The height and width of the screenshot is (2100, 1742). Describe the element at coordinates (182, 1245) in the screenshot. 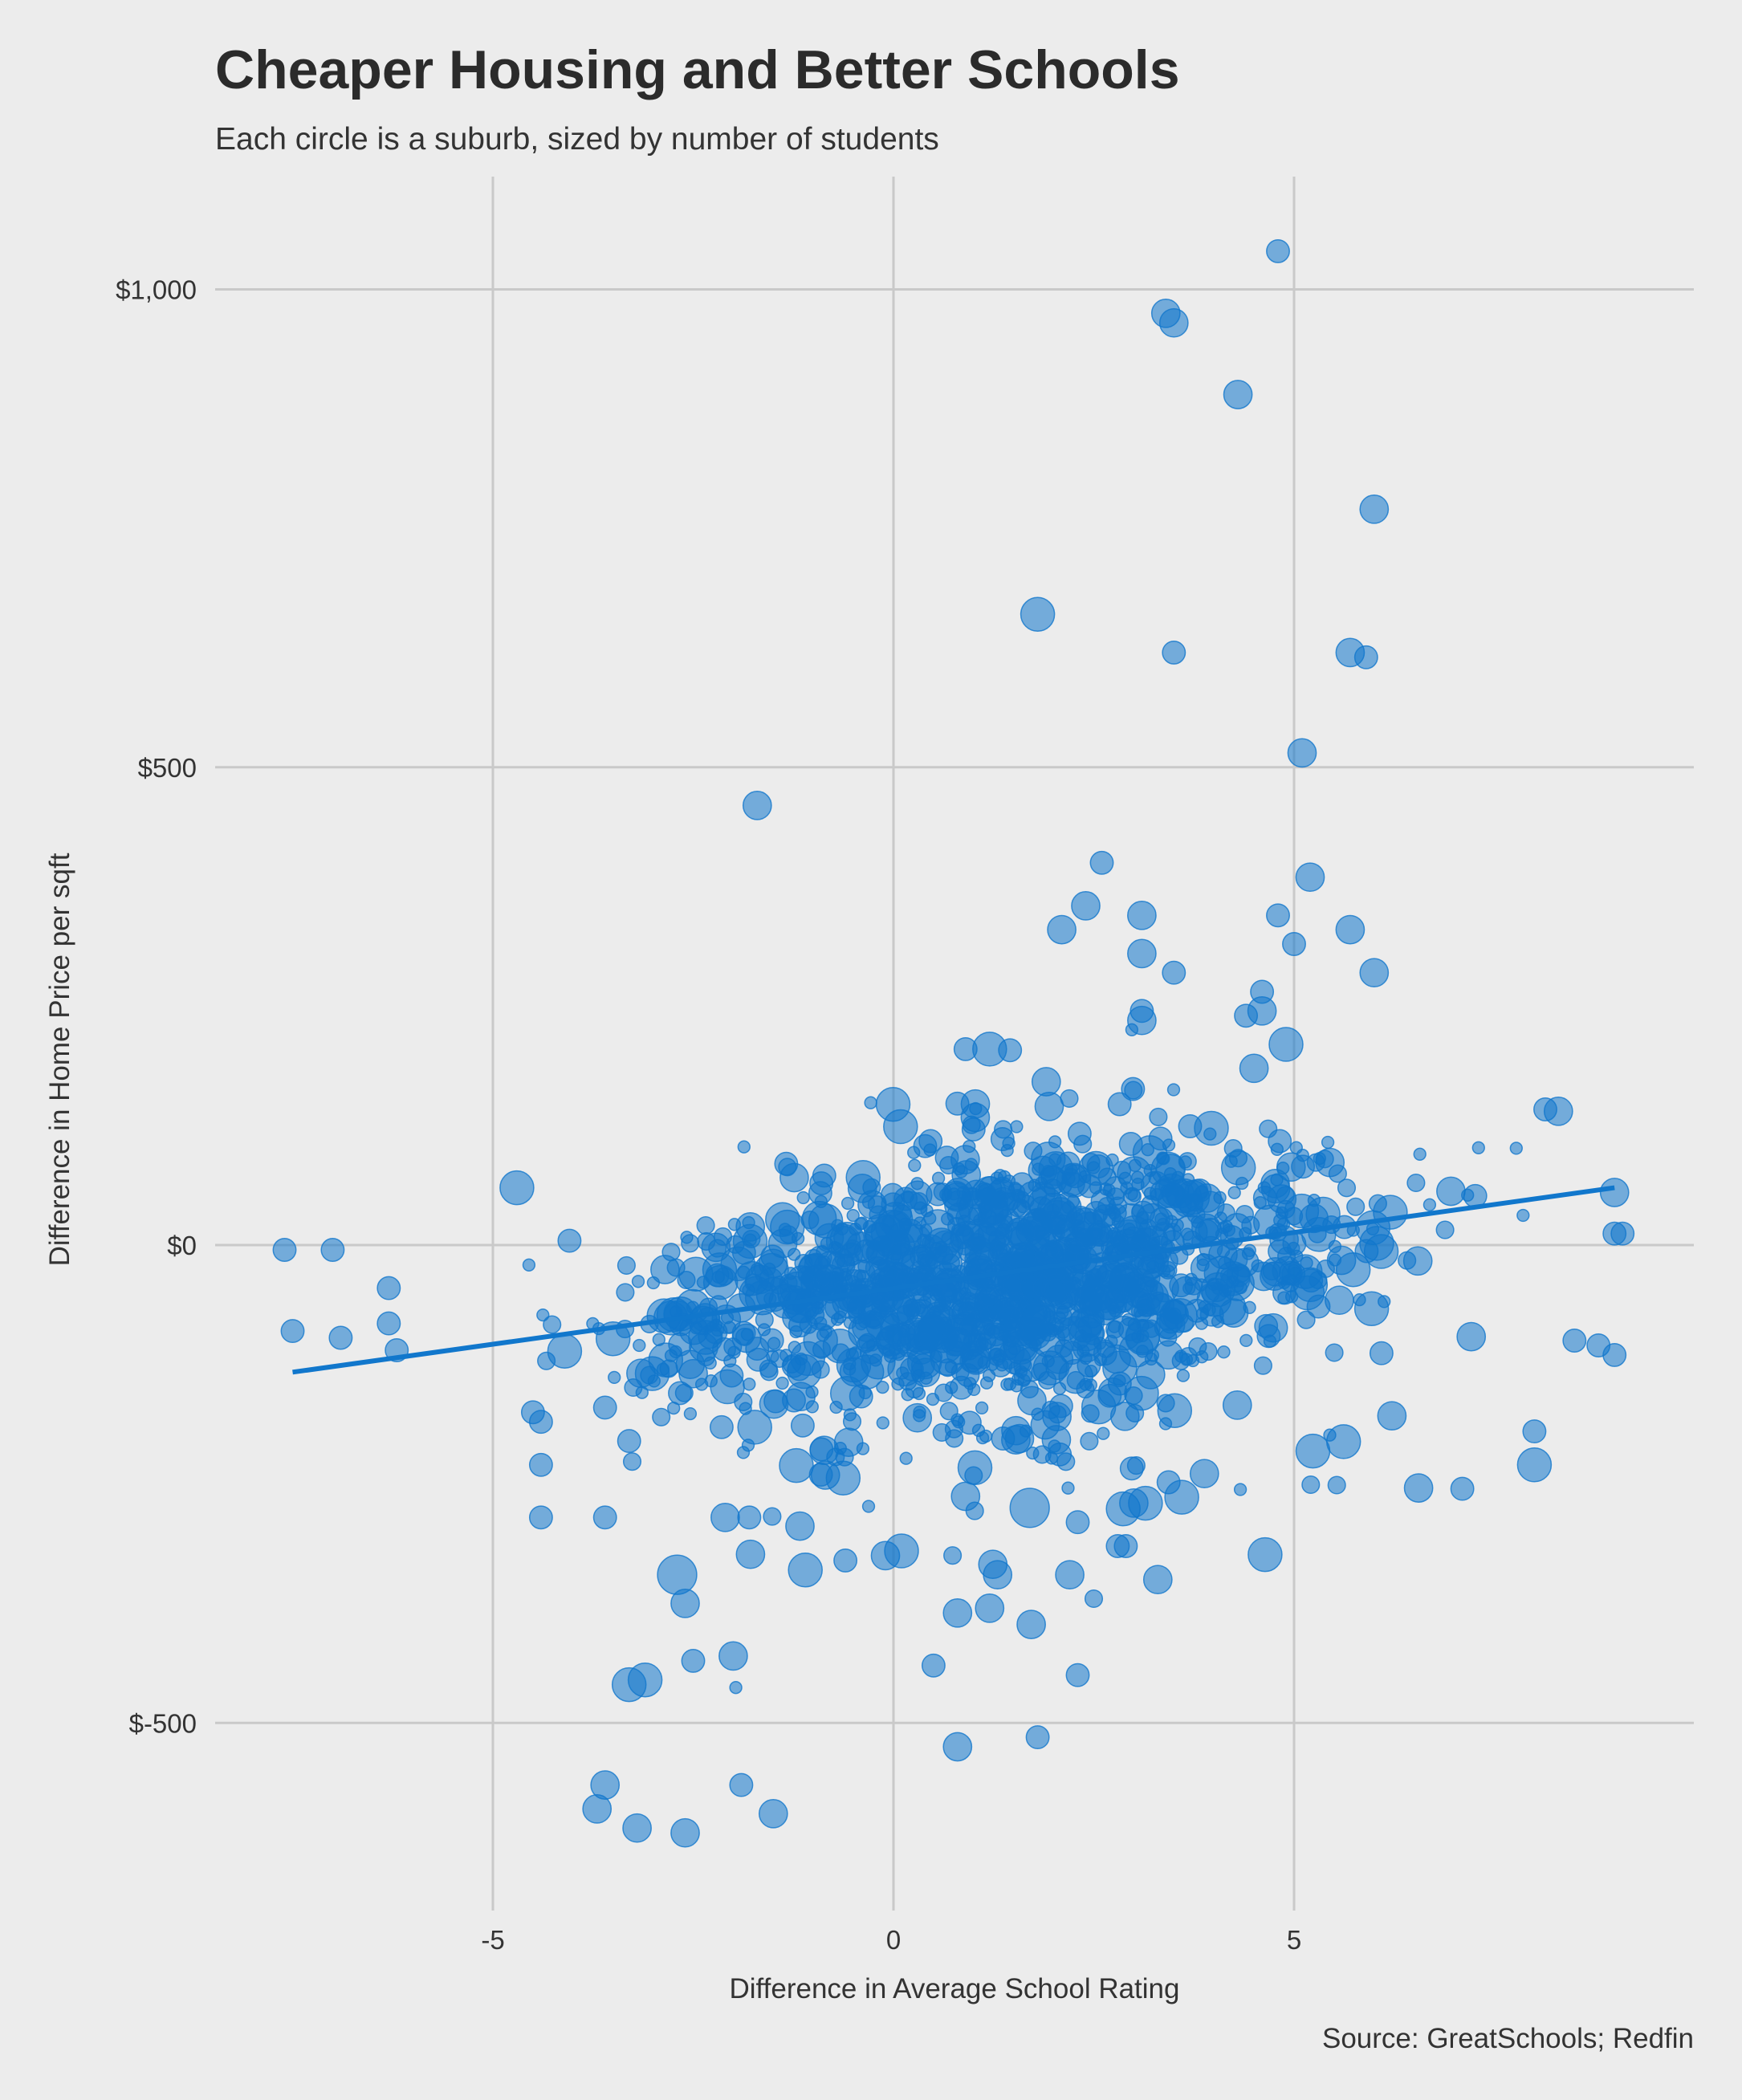

I see `y-tick-label: $0` at that location.